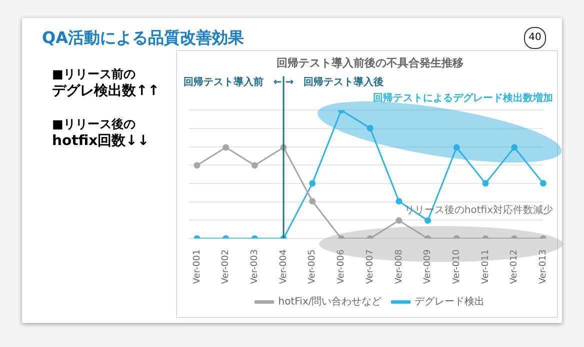 The height and width of the screenshot is (347, 584). I want to click on text: 回帰テスト導入前, so click(224, 82).